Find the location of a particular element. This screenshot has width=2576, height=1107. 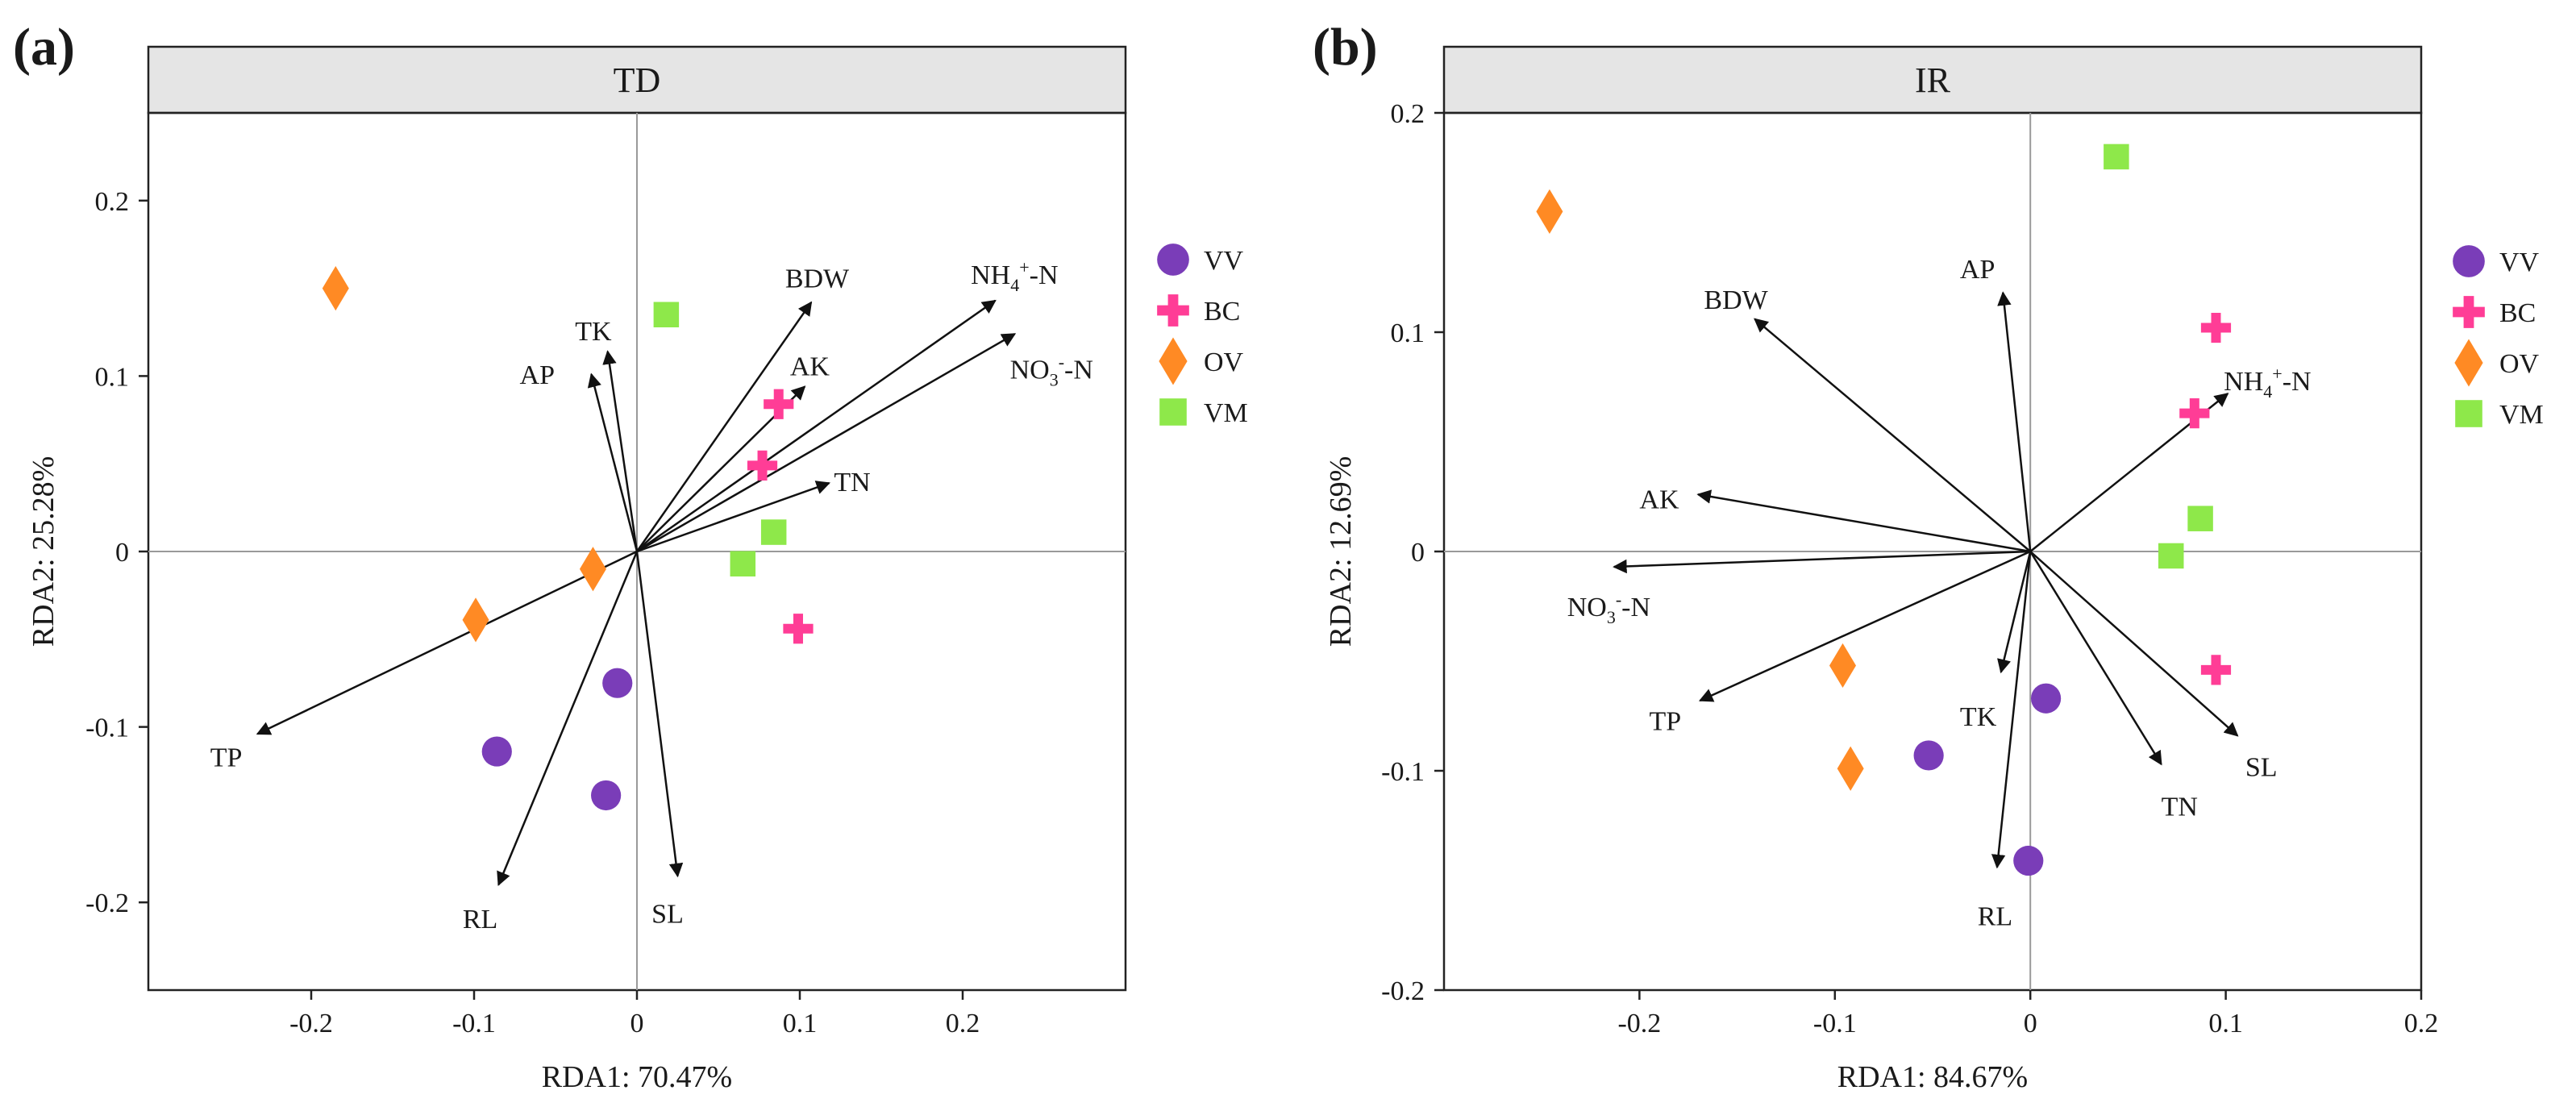

strip-background-td is located at coordinates (637, 80).